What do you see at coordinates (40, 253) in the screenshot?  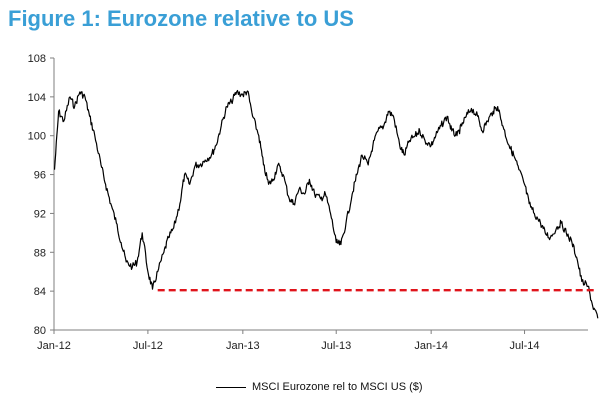 I see `y-tick-label: 88` at bounding box center [40, 253].